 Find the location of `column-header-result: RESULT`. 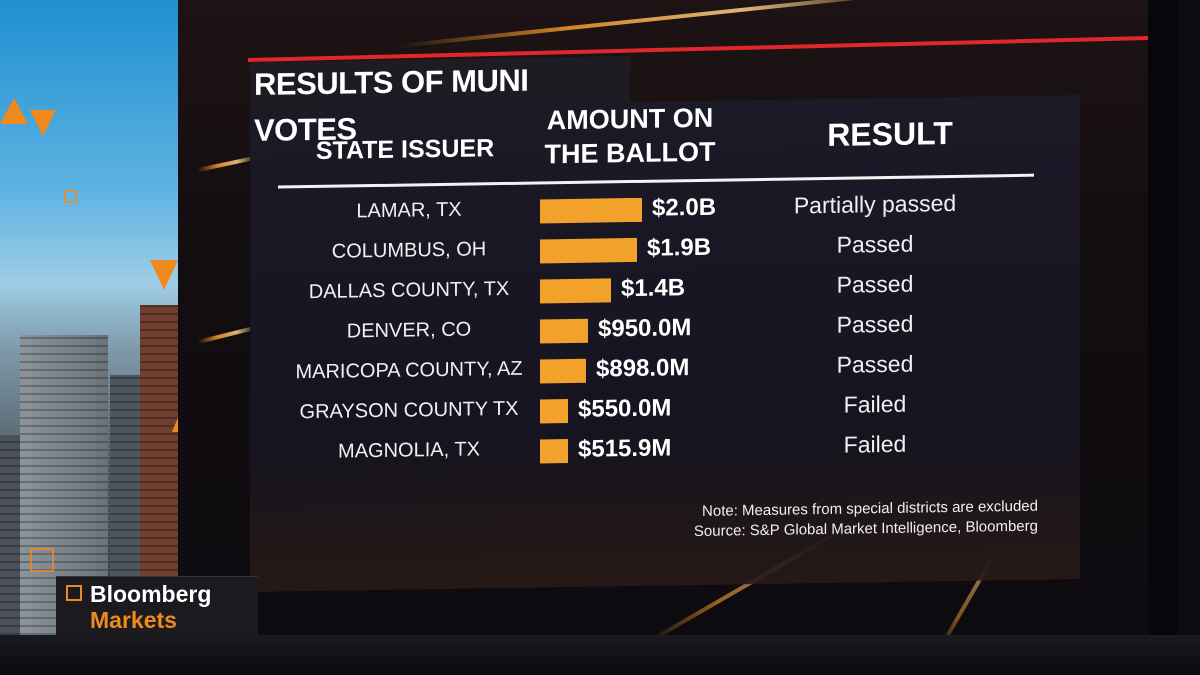

column-header-result: RESULT is located at coordinates (890, 133).